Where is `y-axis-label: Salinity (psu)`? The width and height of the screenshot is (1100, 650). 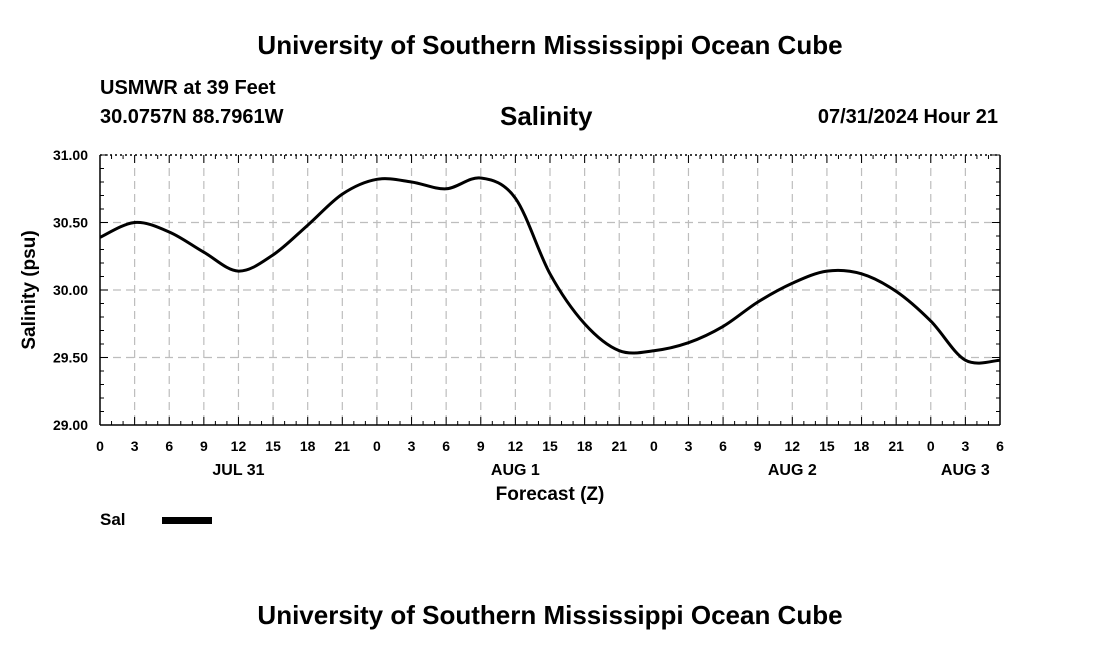 y-axis-label: Salinity (psu) is located at coordinates (29, 289).